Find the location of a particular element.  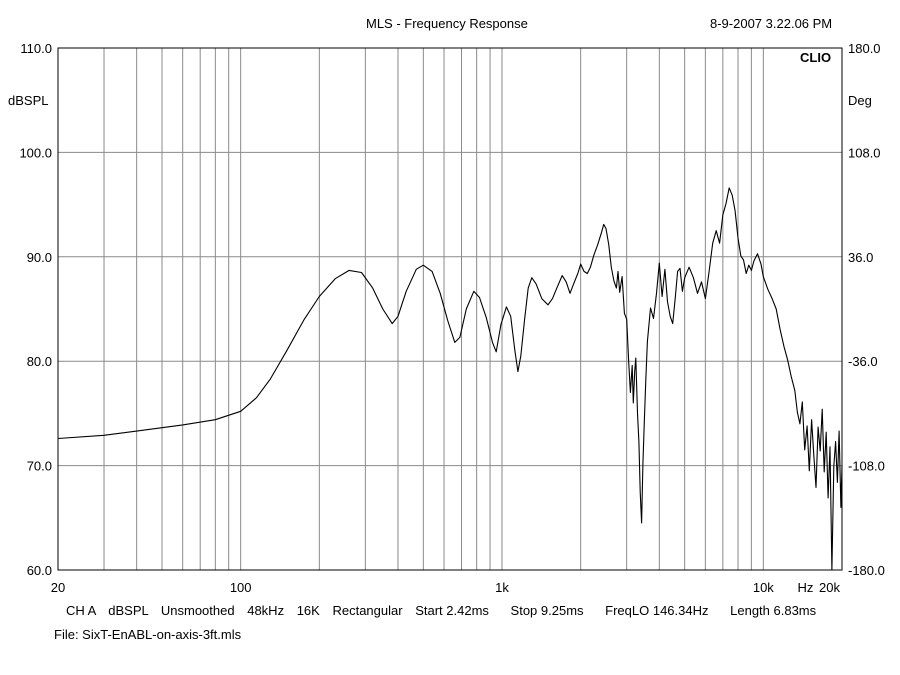

setting-start: Start 2.42ms is located at coordinates (452, 610).